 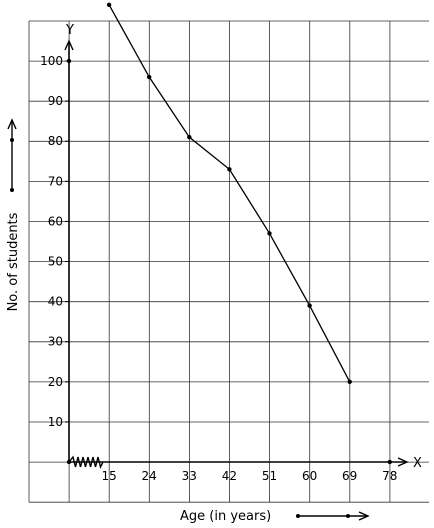 I want to click on ylabel-arrow-head, so click(x=12, y=124).